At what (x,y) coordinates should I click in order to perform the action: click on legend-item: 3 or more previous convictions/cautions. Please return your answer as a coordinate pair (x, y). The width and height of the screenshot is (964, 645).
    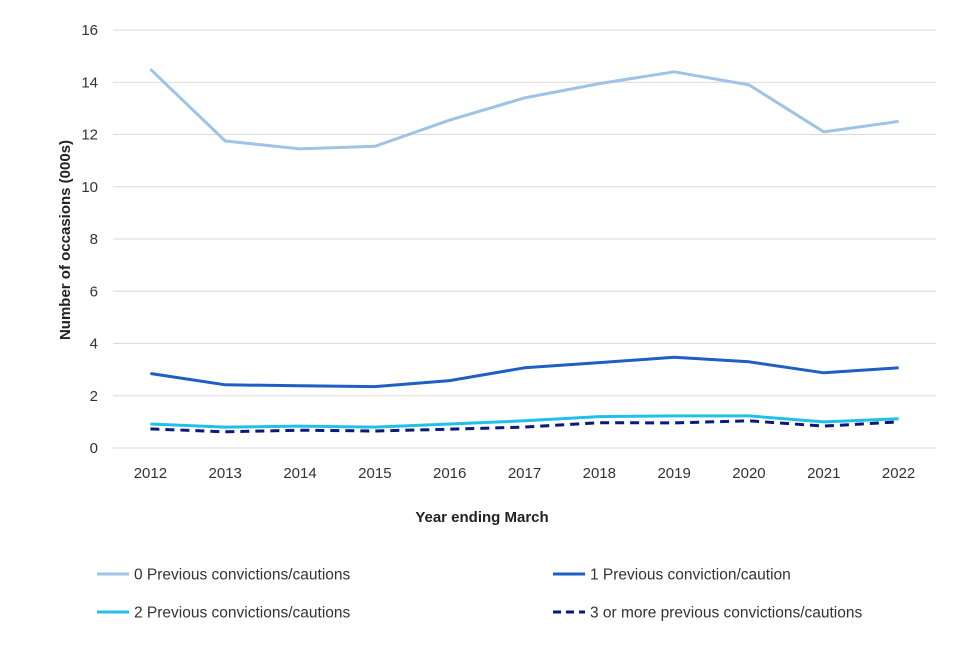
    Looking at the image, I should click on (707, 613).